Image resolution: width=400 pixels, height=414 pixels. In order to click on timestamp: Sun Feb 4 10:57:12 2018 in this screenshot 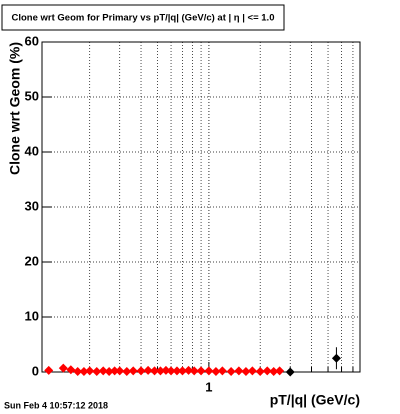, I will do `click(56, 405)`.